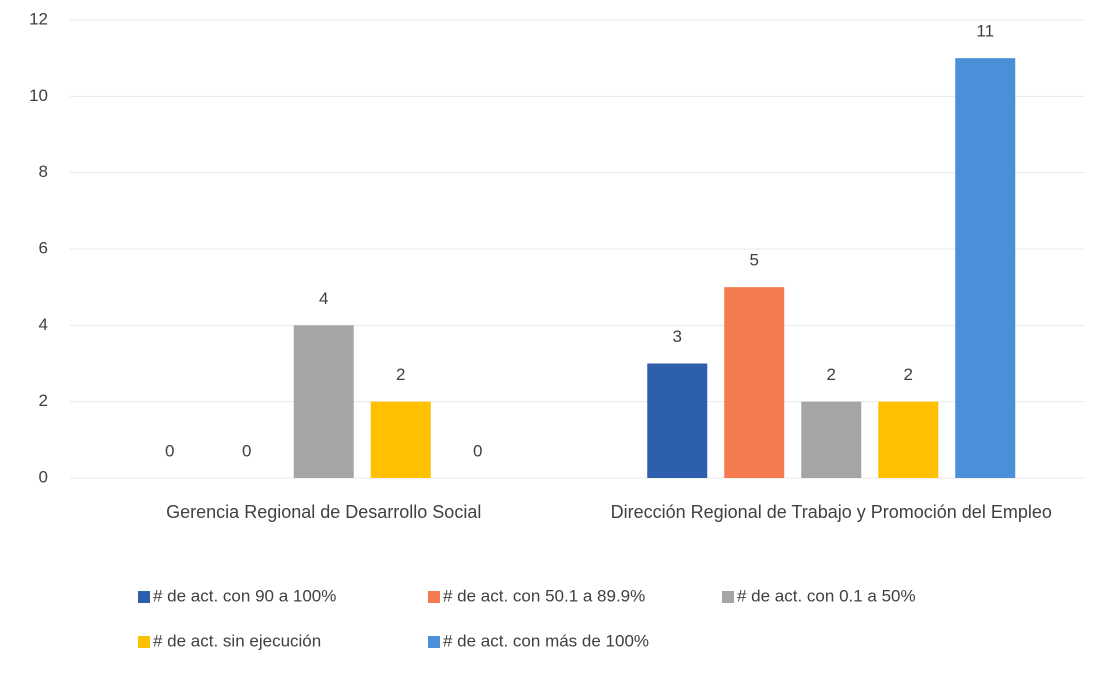  I want to click on y-tick-label: 8, so click(43, 171).